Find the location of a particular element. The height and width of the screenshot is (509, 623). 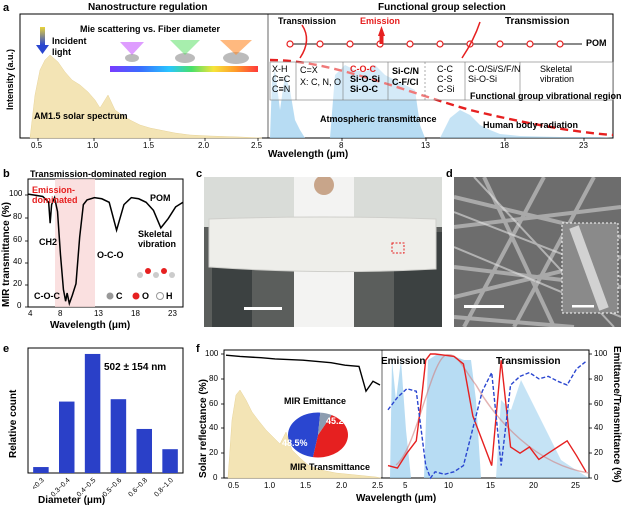

transmittance-line is located at coordinates (487, 420).